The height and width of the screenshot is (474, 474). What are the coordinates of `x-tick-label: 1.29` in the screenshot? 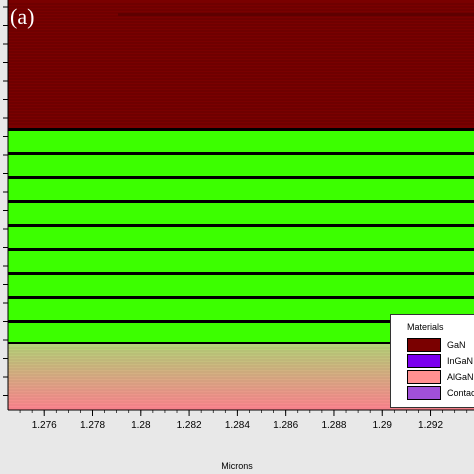 It's located at (383, 425).